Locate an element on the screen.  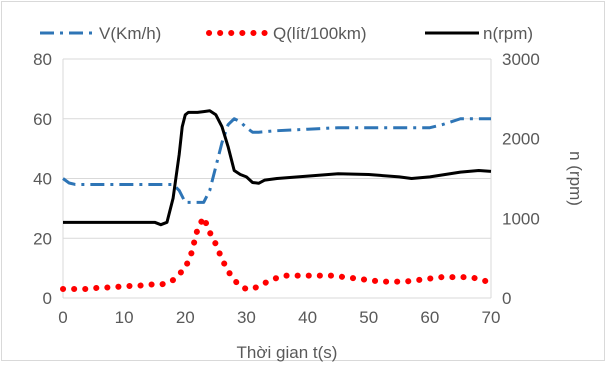
x-tick-label: 50 is located at coordinates (368, 317).